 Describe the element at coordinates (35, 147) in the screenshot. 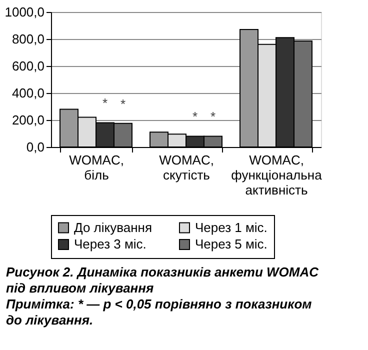

I see `y-tick-label: 0,0` at that location.